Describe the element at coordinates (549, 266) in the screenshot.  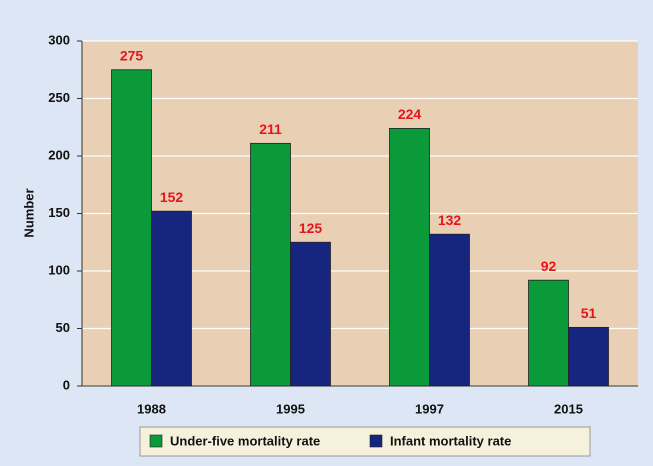
I see `value-label: 92` at that location.